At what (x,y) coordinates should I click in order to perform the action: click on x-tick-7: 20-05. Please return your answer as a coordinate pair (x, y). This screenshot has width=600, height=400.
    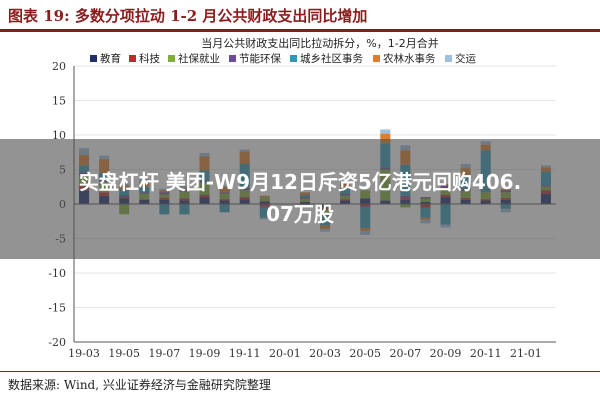
    Looking at the image, I should click on (365, 353).